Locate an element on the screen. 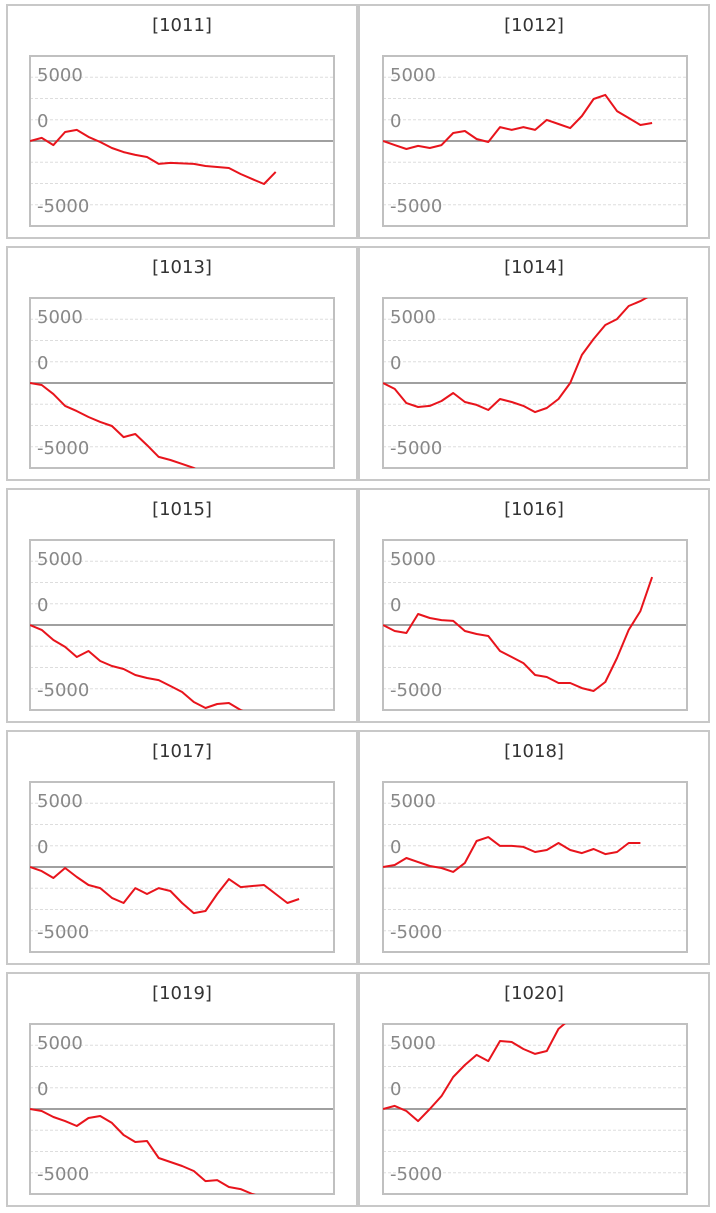 The height and width of the screenshot is (1213, 716). chart-title: [1014] is located at coordinates (534, 267).